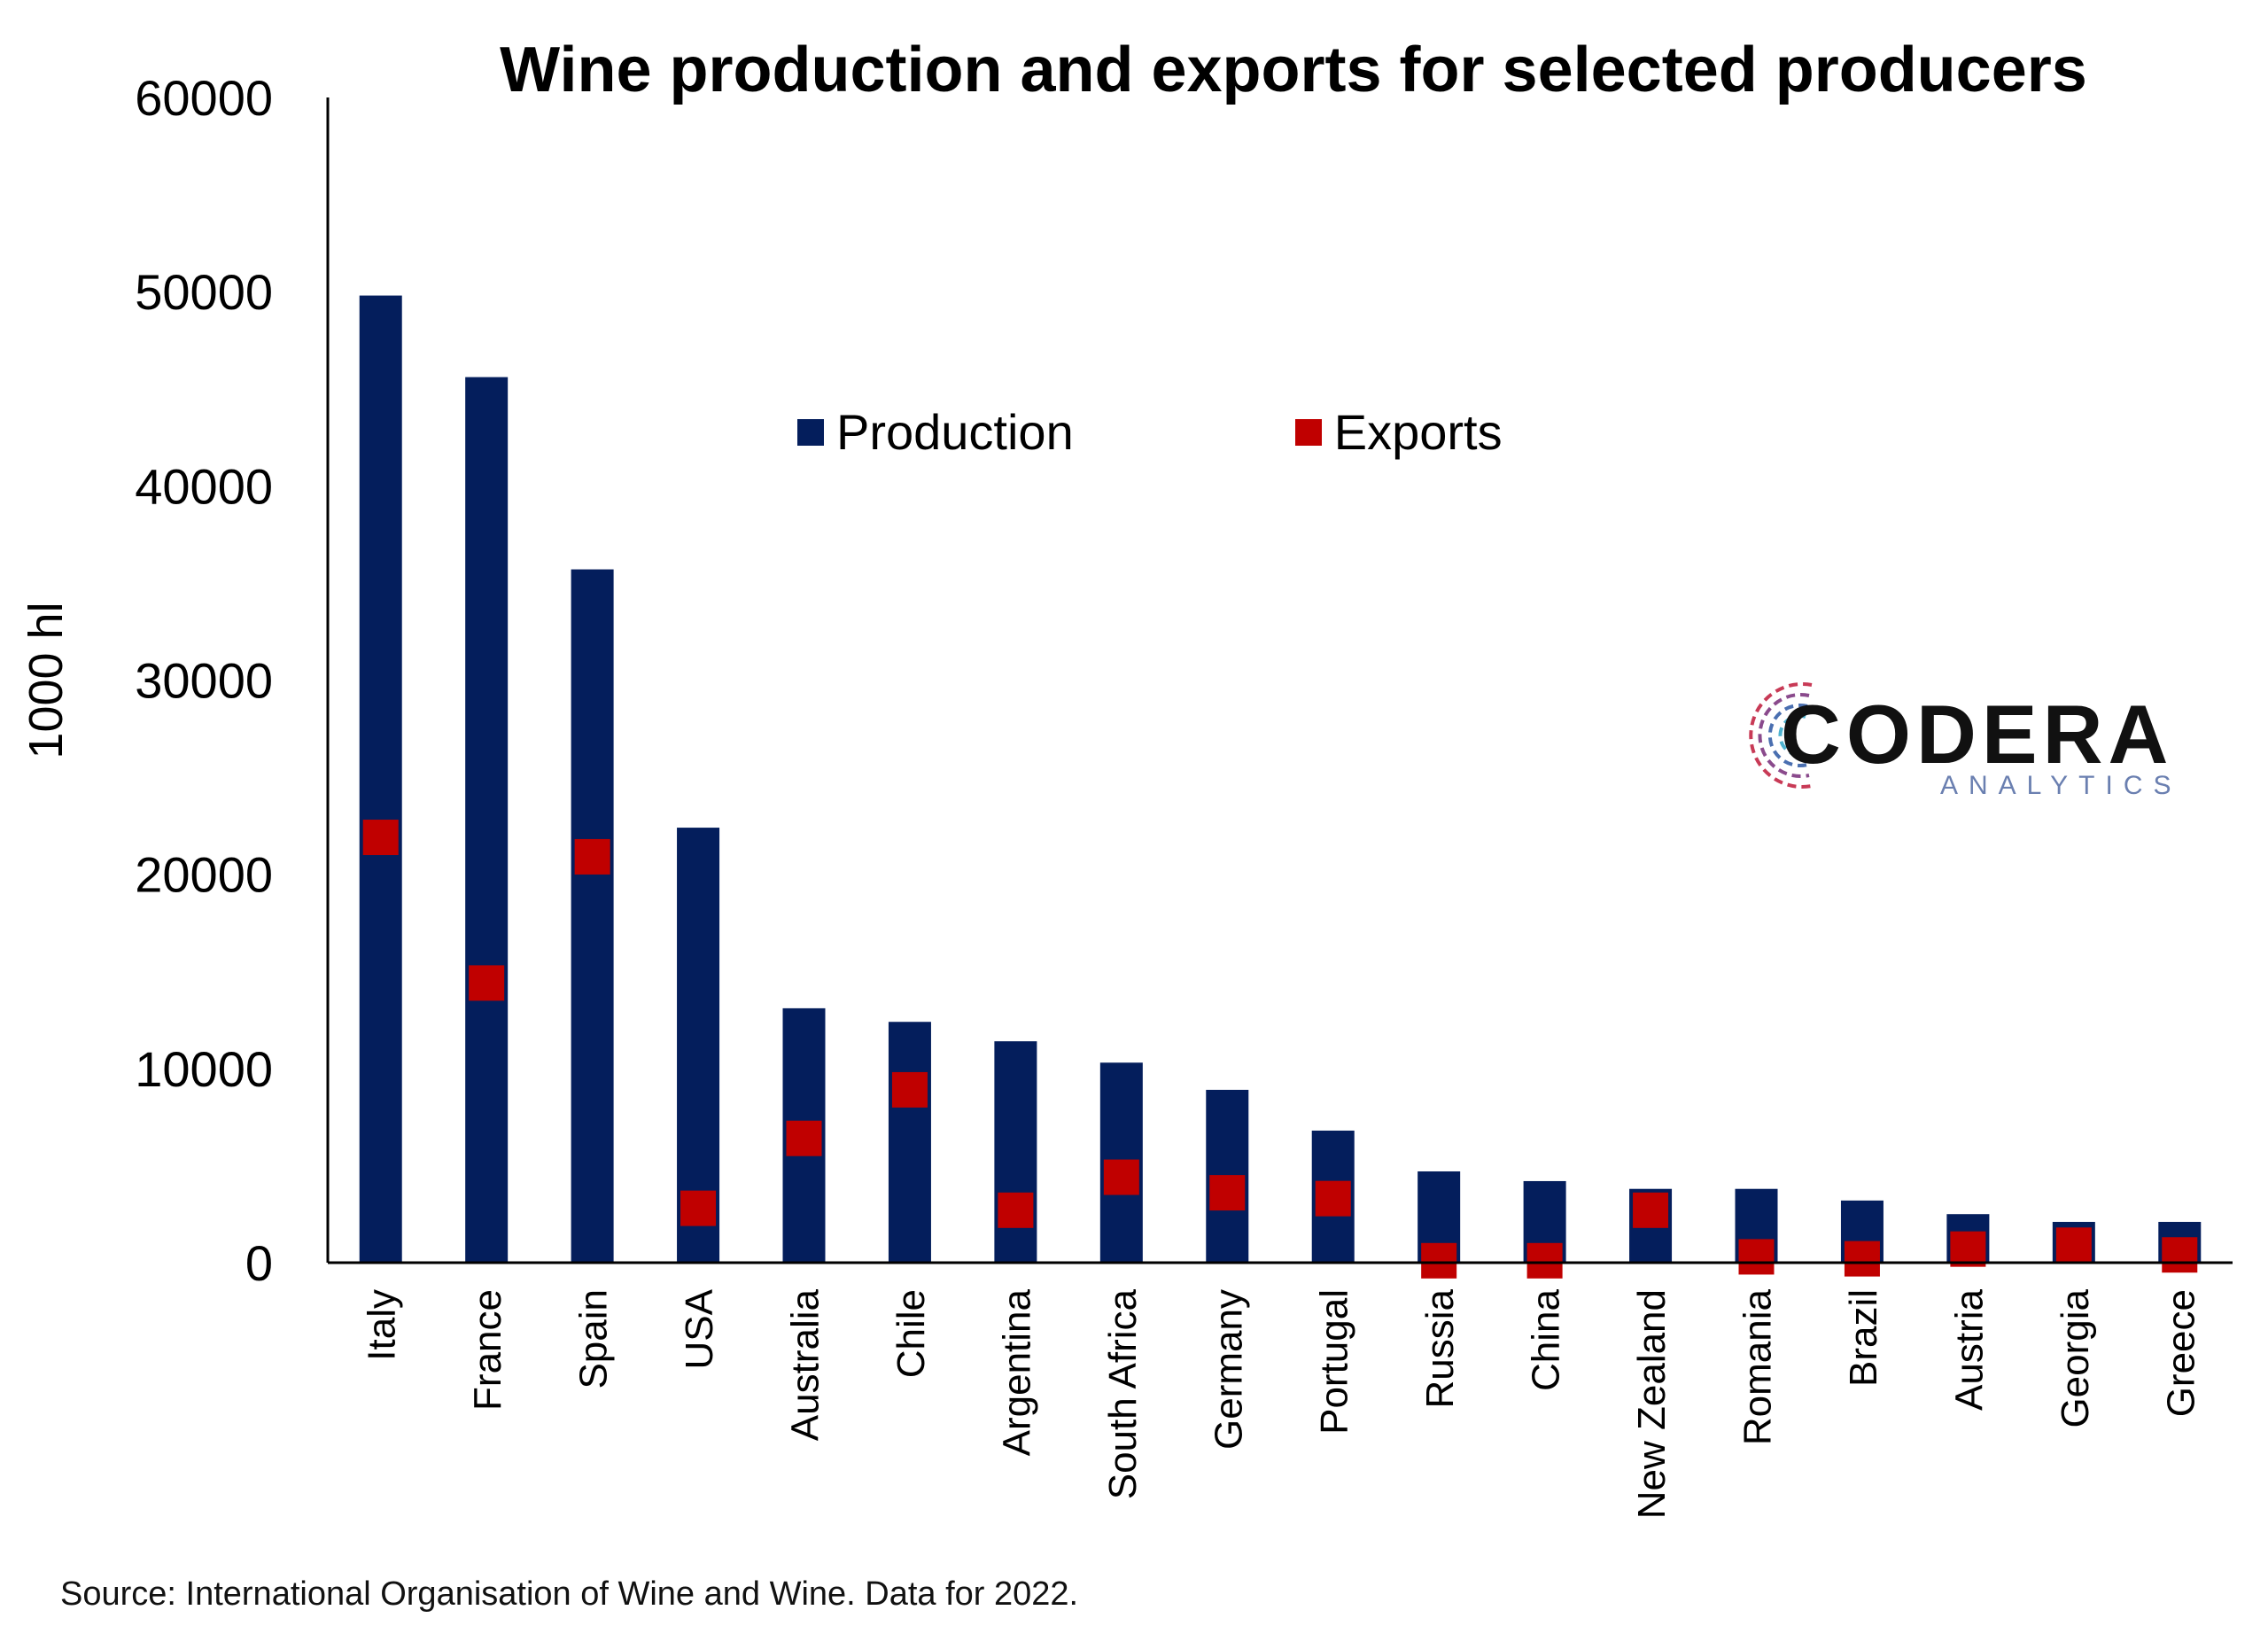 This screenshot has height=1649, width=2268. Describe the element at coordinates (1150, 432) in the screenshot. I see `legend: Production Exports` at that location.